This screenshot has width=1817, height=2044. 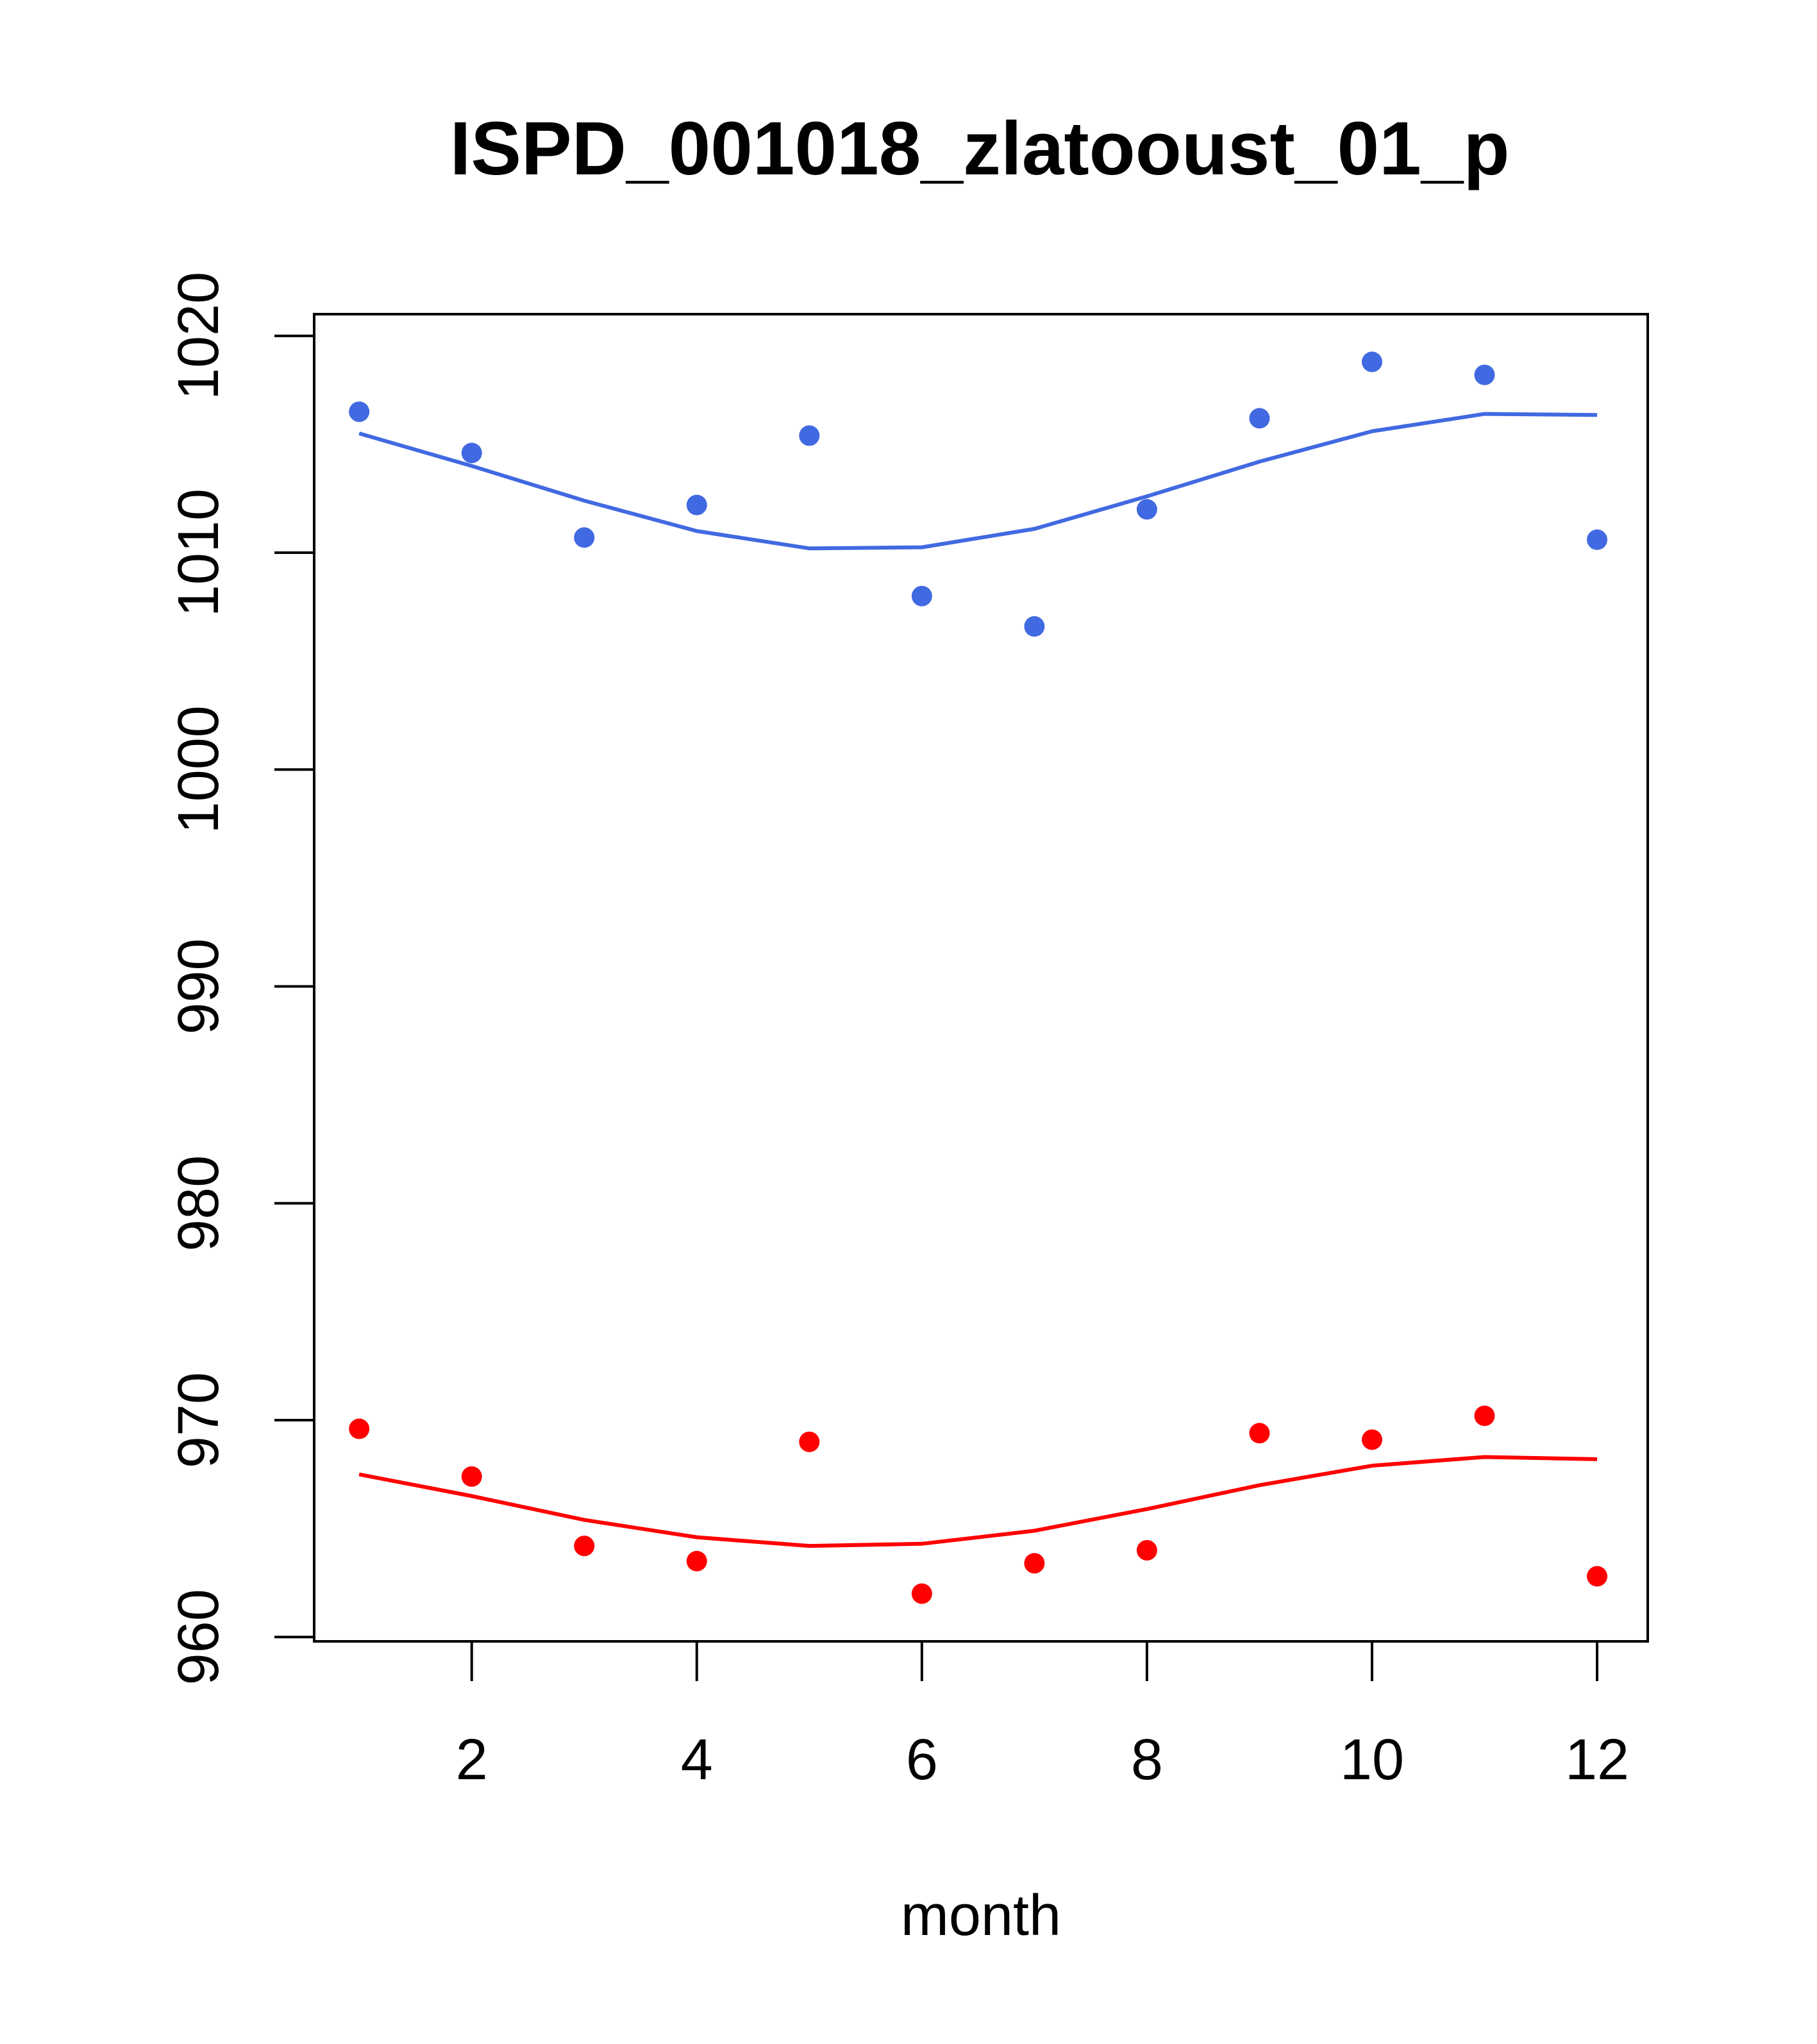 What do you see at coordinates (472, 1760) in the screenshot?
I see `x-tick-label: 2` at bounding box center [472, 1760].